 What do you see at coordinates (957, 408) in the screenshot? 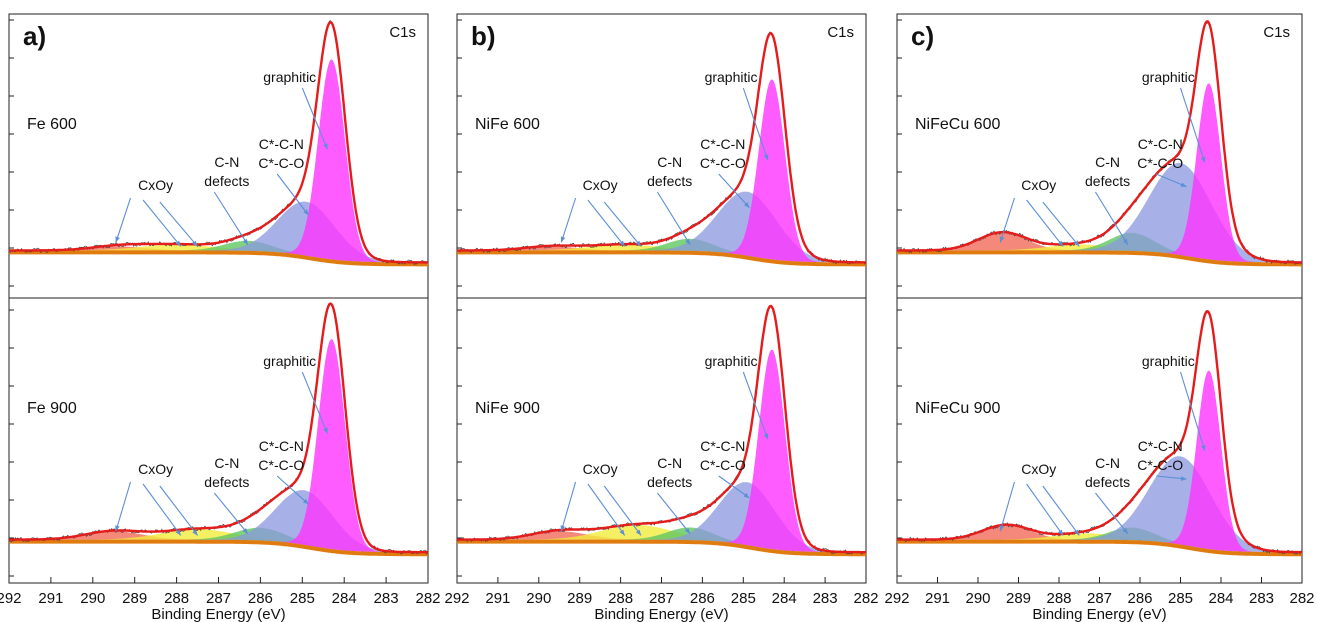
I see `sample-label: NiFeCu 900` at bounding box center [957, 408].